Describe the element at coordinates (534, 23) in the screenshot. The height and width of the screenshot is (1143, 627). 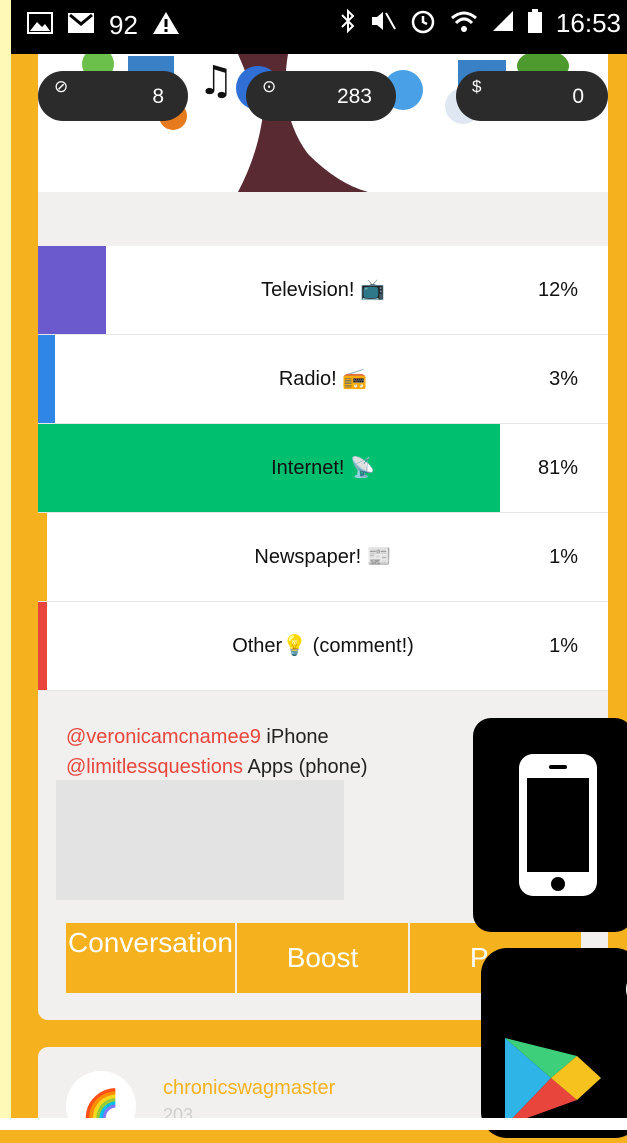
I see `battery-icon` at that location.